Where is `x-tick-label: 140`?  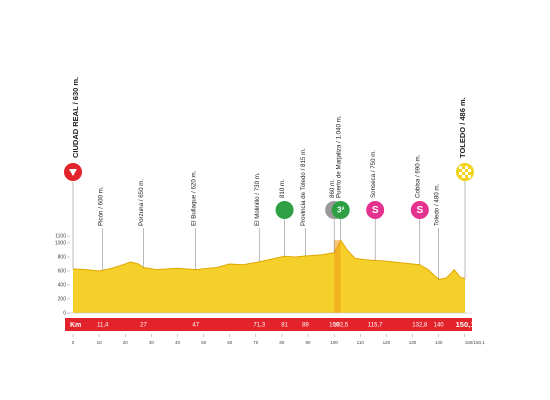
x-tick-label: 140 is located at coordinates (439, 342).